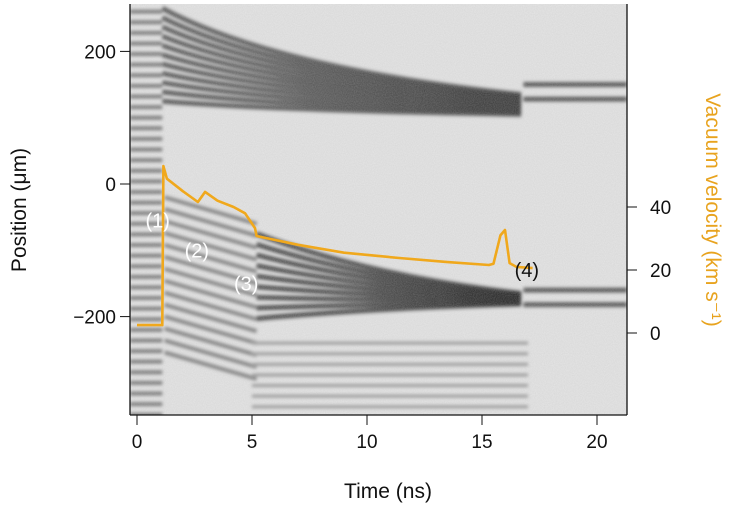 This screenshot has width=734, height=507. Describe the element at coordinates (481, 442) in the screenshot. I see `x-tick-label: 15` at that location.